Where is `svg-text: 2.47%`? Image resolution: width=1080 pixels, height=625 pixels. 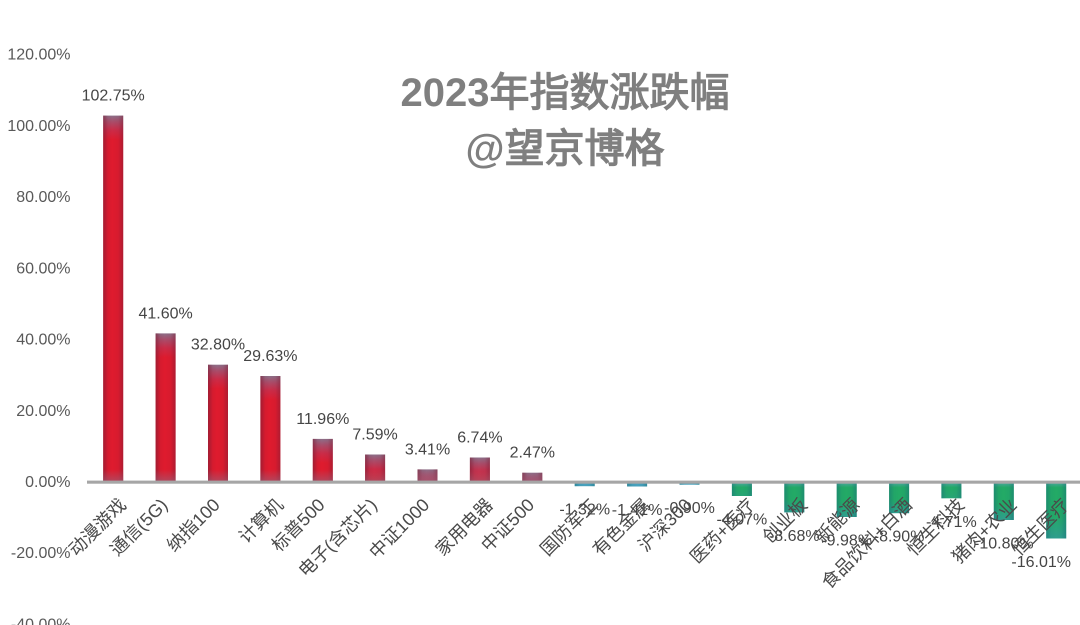 svg-text: 2.47% is located at coordinates (532, 453).